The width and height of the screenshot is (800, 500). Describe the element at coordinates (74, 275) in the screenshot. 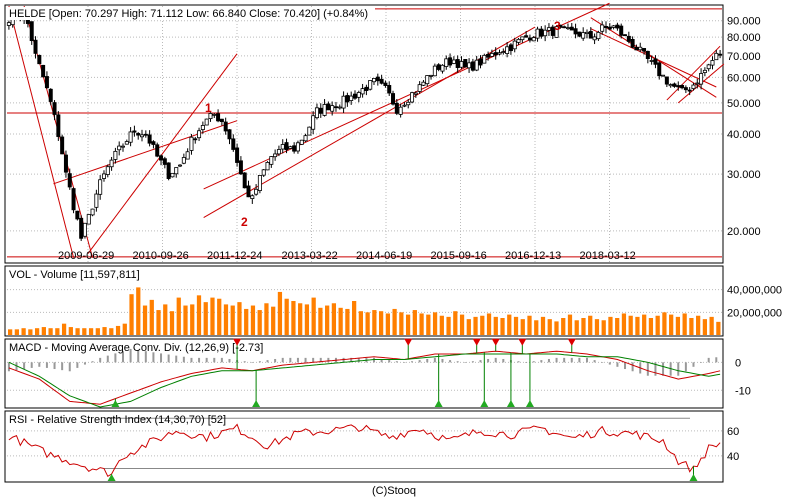

I see `volume-title: VOL - Volume [11,597,811]` at that location.